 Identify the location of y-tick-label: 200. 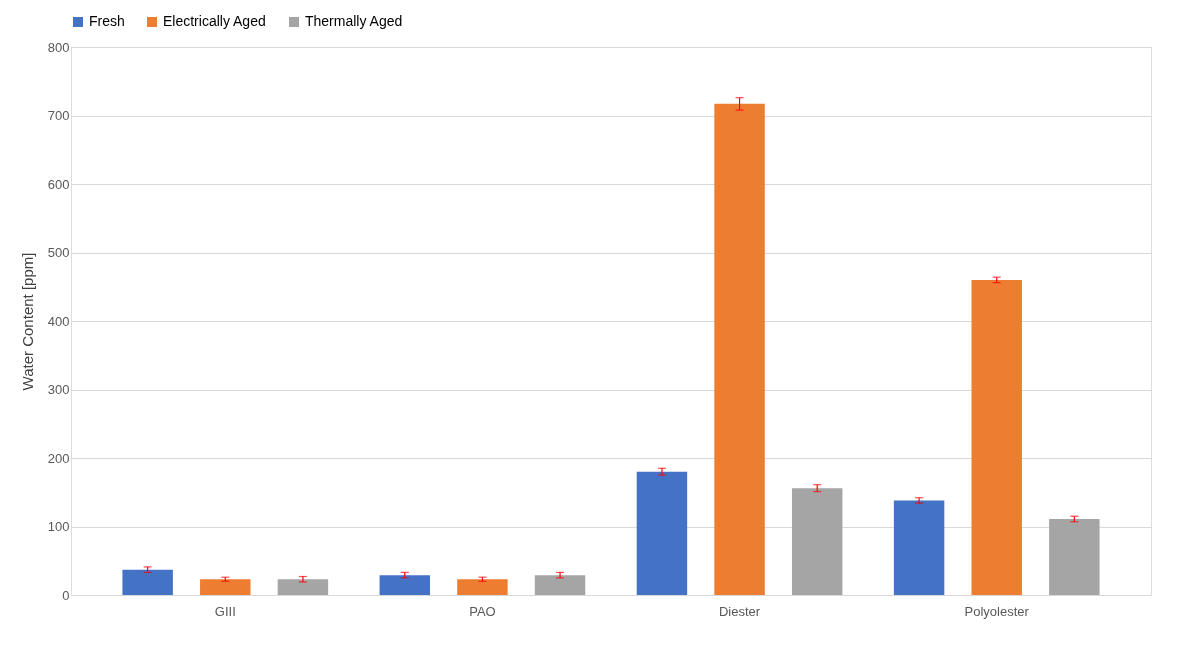
(58, 458).